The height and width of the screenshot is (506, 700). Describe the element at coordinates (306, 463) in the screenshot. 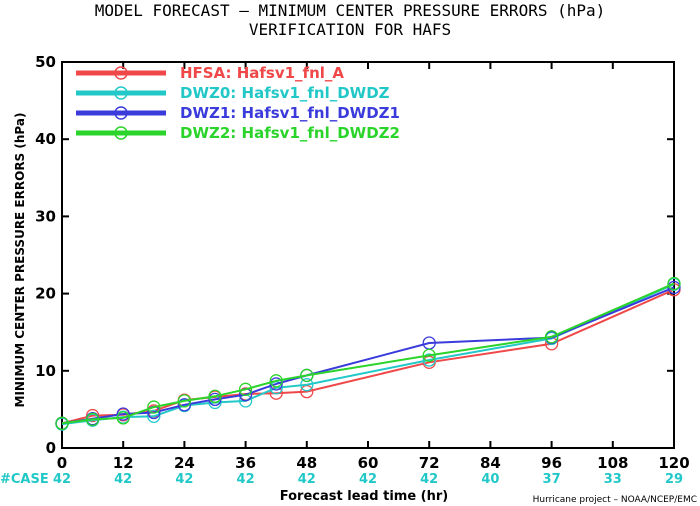

I see `x-tick-label: 48` at that location.